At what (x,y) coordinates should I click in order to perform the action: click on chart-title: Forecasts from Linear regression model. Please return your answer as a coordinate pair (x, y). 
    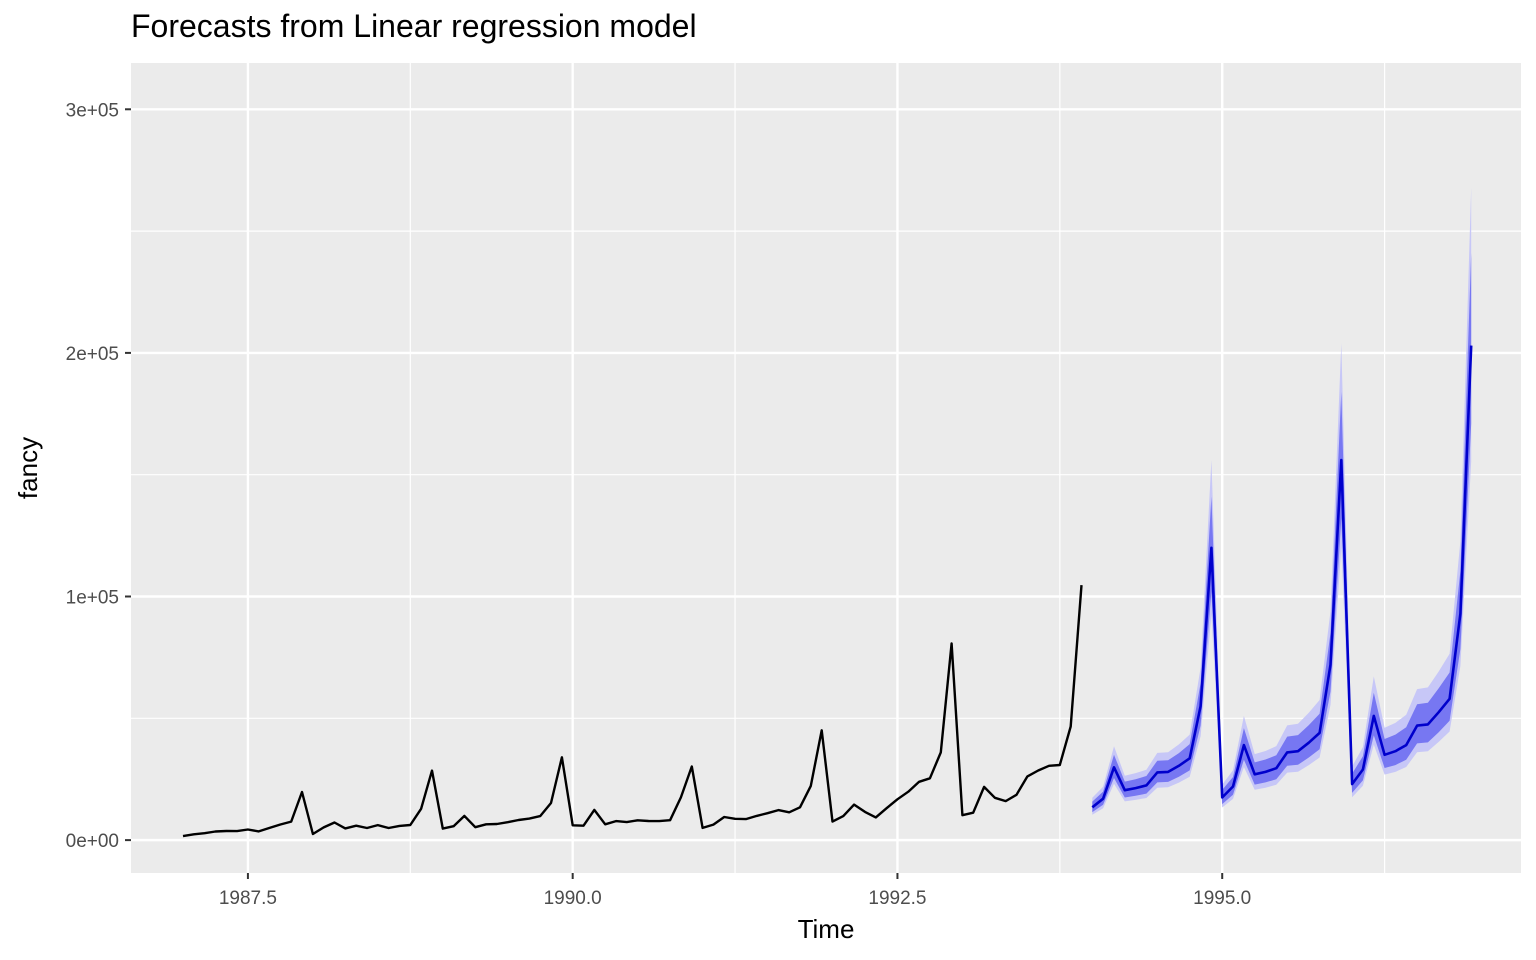
    Looking at the image, I should click on (414, 26).